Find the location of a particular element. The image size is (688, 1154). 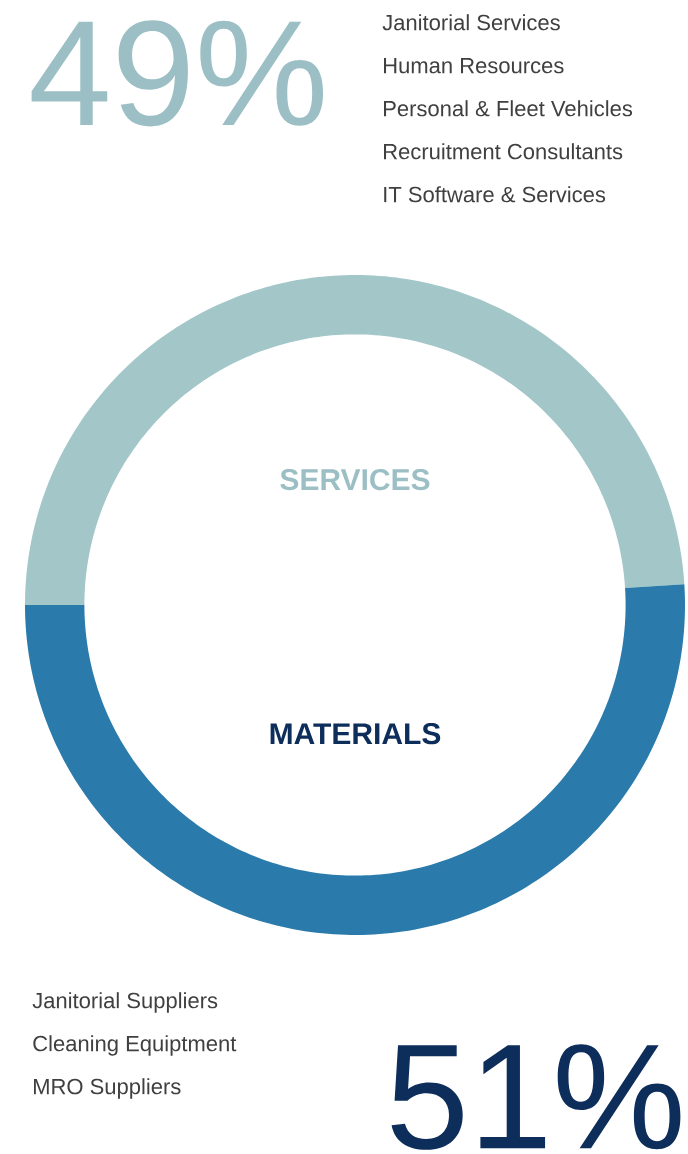

text: MRO Suppliers is located at coordinates (107, 1088).